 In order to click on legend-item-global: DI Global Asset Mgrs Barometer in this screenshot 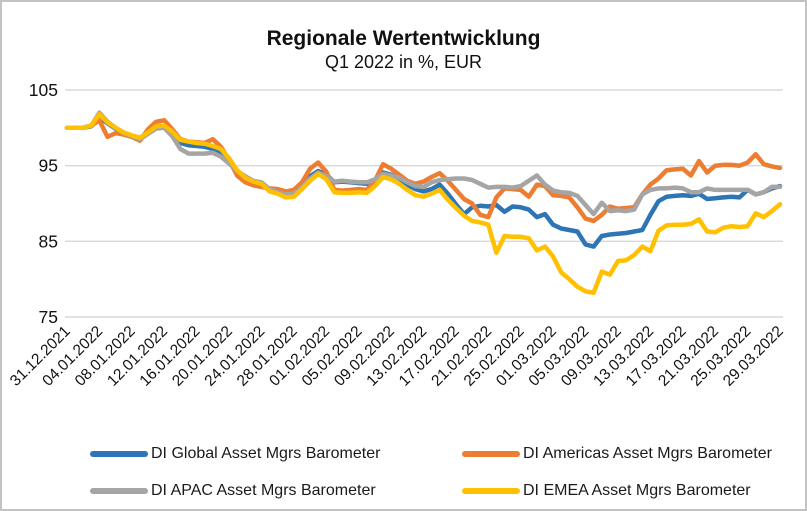, I will do `click(235, 454)`.